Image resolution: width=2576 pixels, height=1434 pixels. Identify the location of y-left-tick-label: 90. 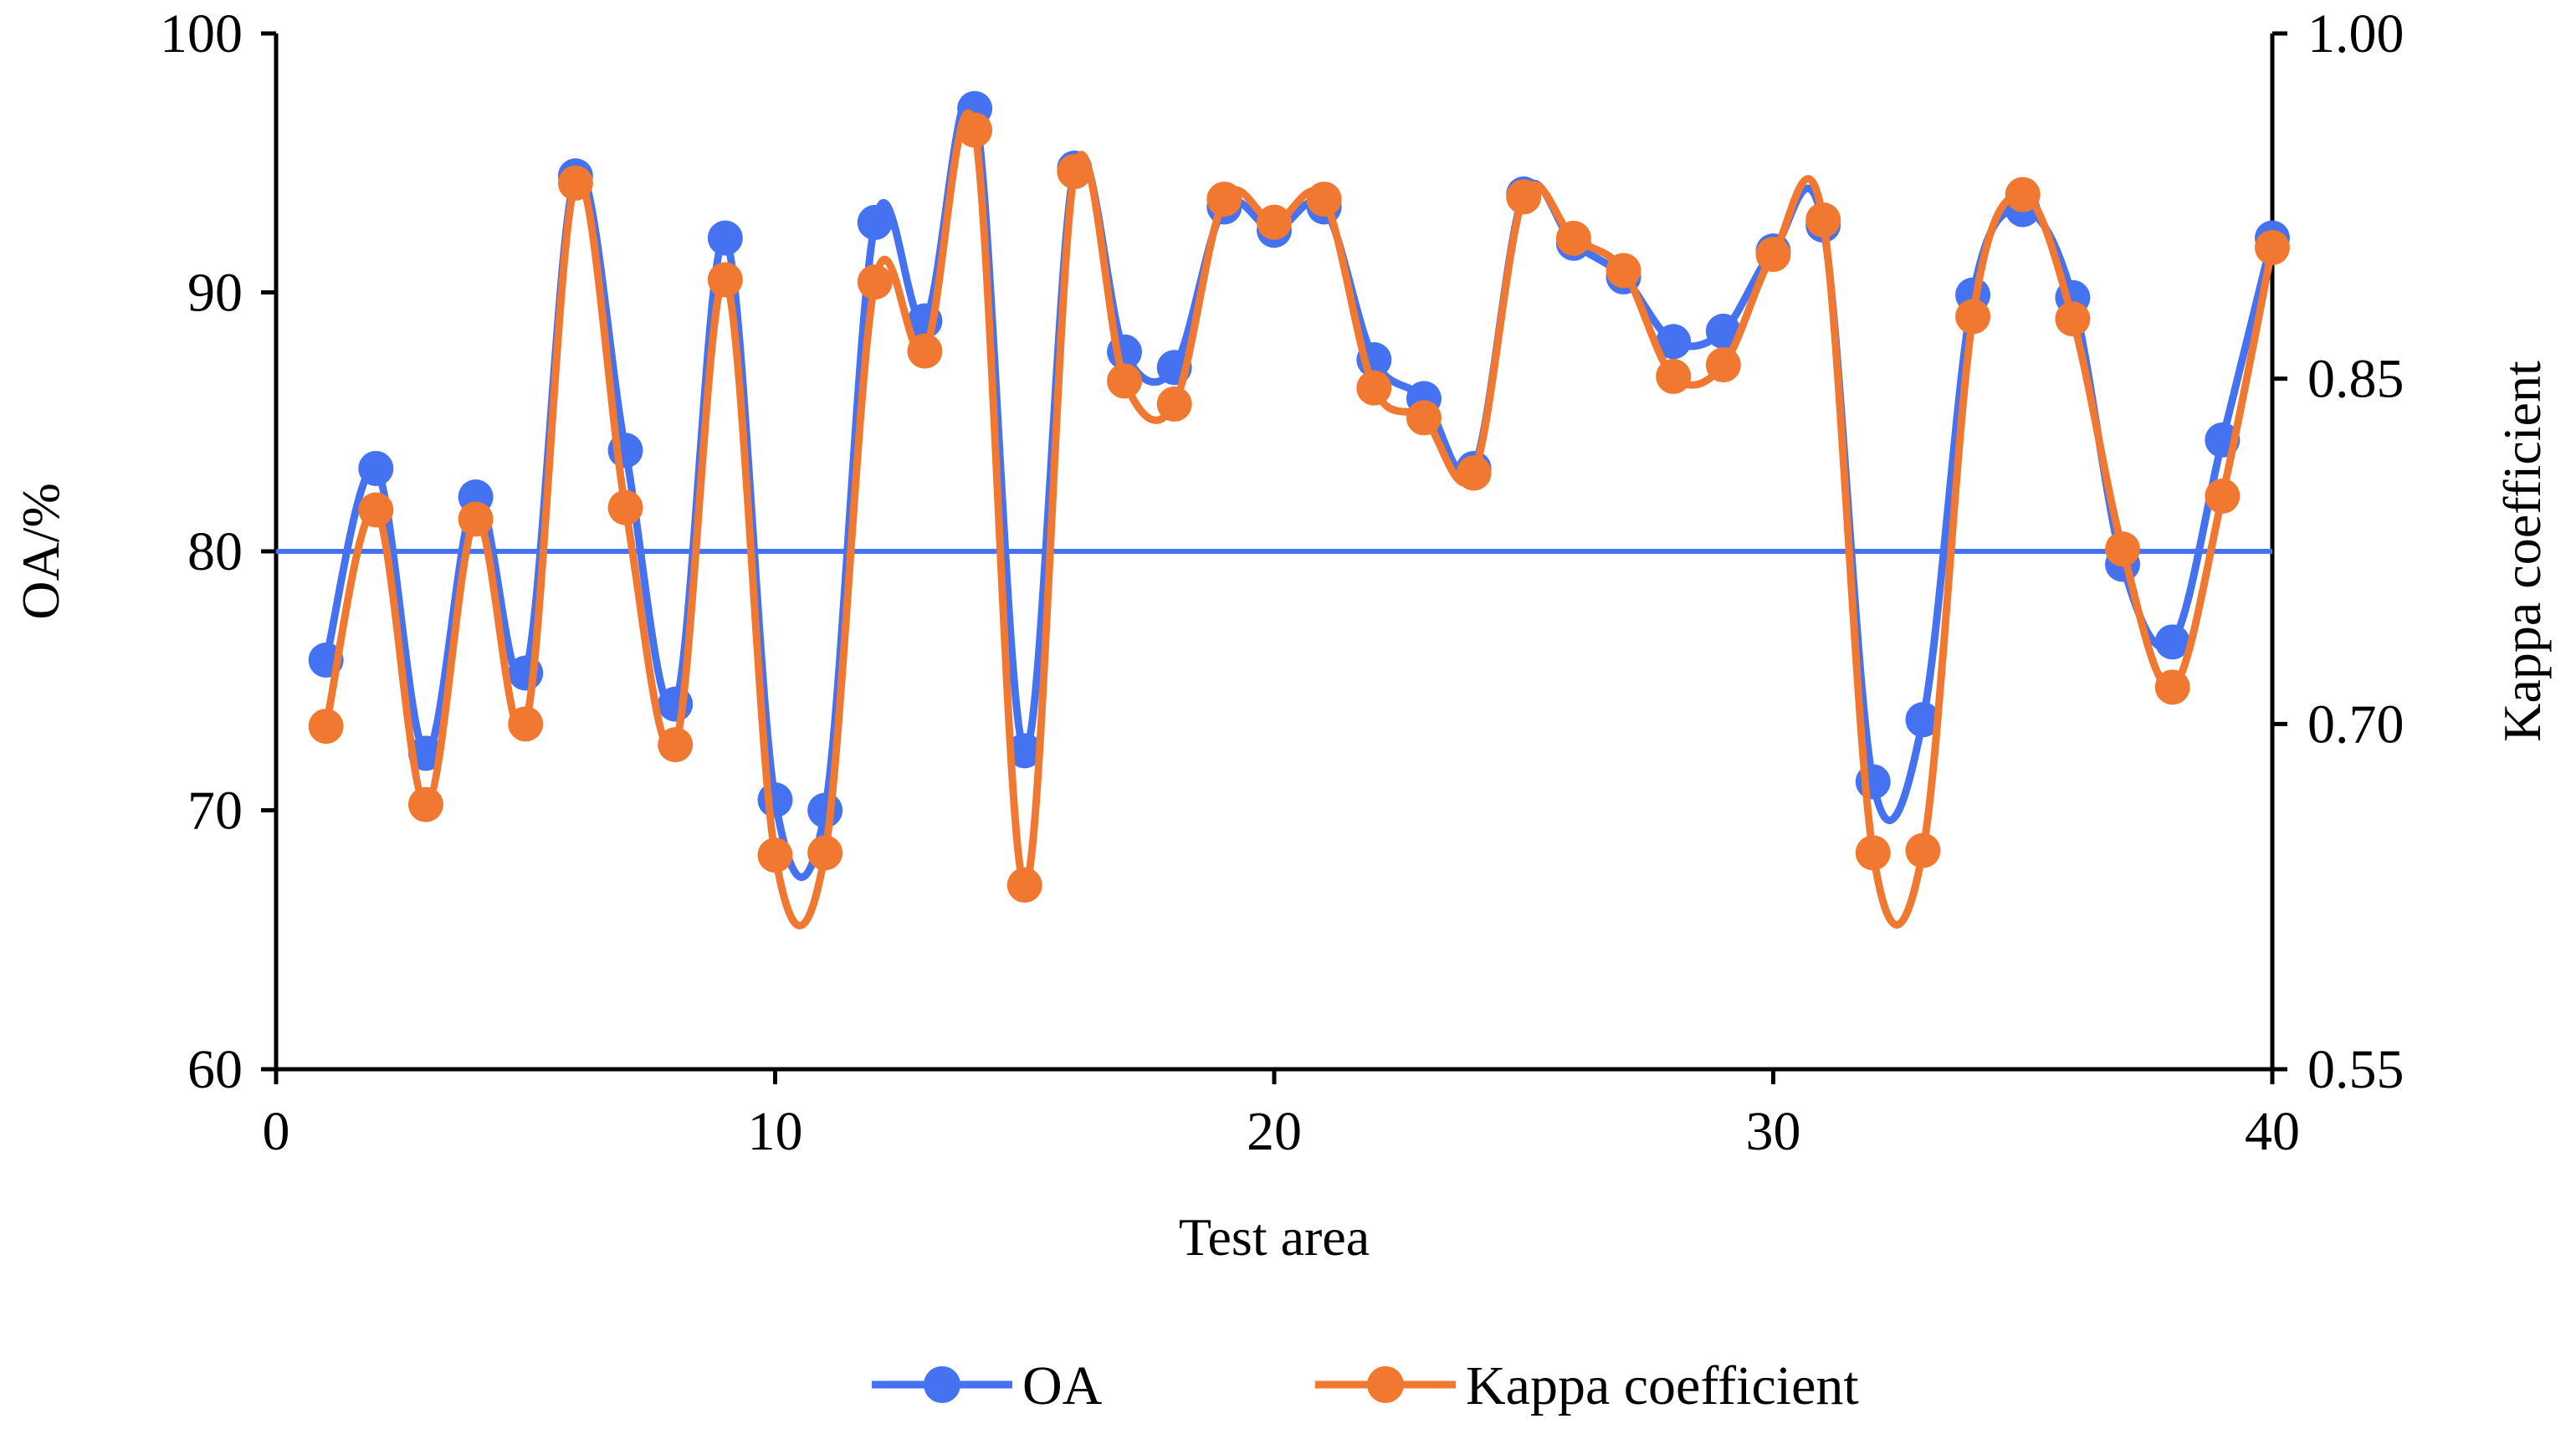
(215, 294).